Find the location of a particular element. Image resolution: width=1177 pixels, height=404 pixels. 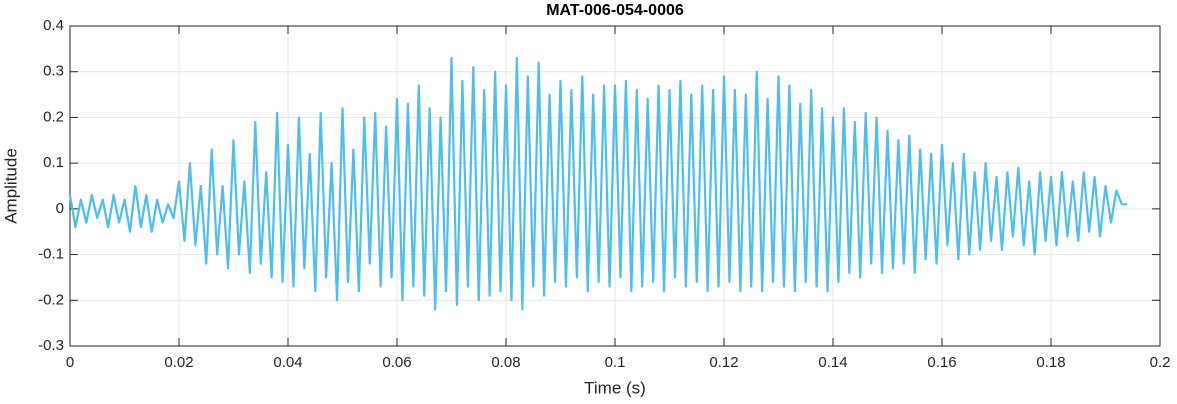

y-tick-label: -0.1 is located at coordinates (51, 254).